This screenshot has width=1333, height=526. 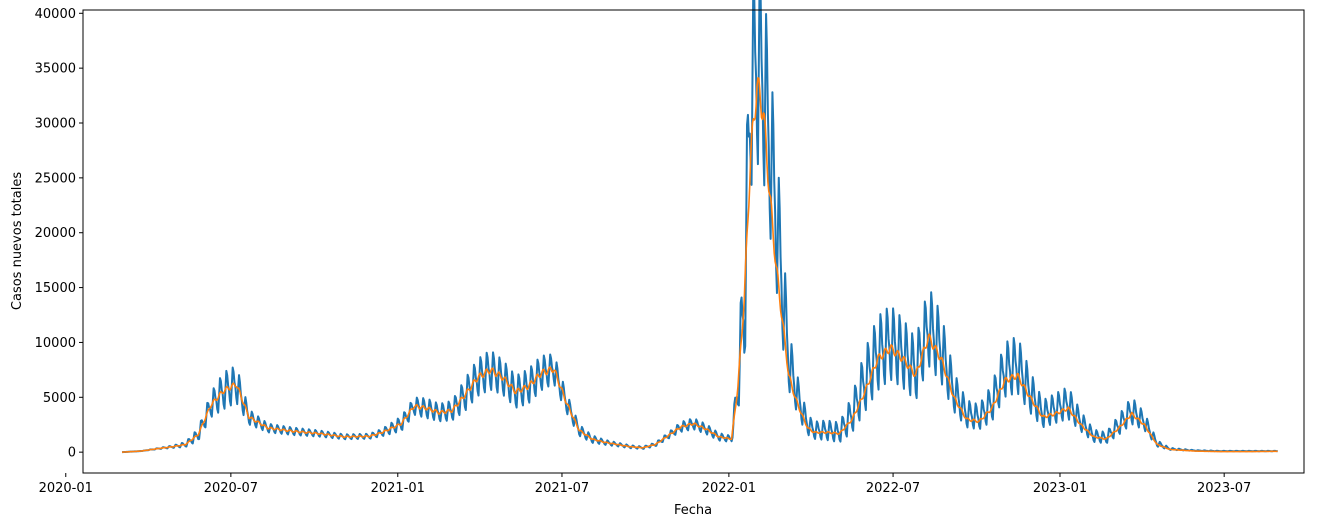 What do you see at coordinates (72, 453) in the screenshot?
I see `y-tick-label: 0` at bounding box center [72, 453].